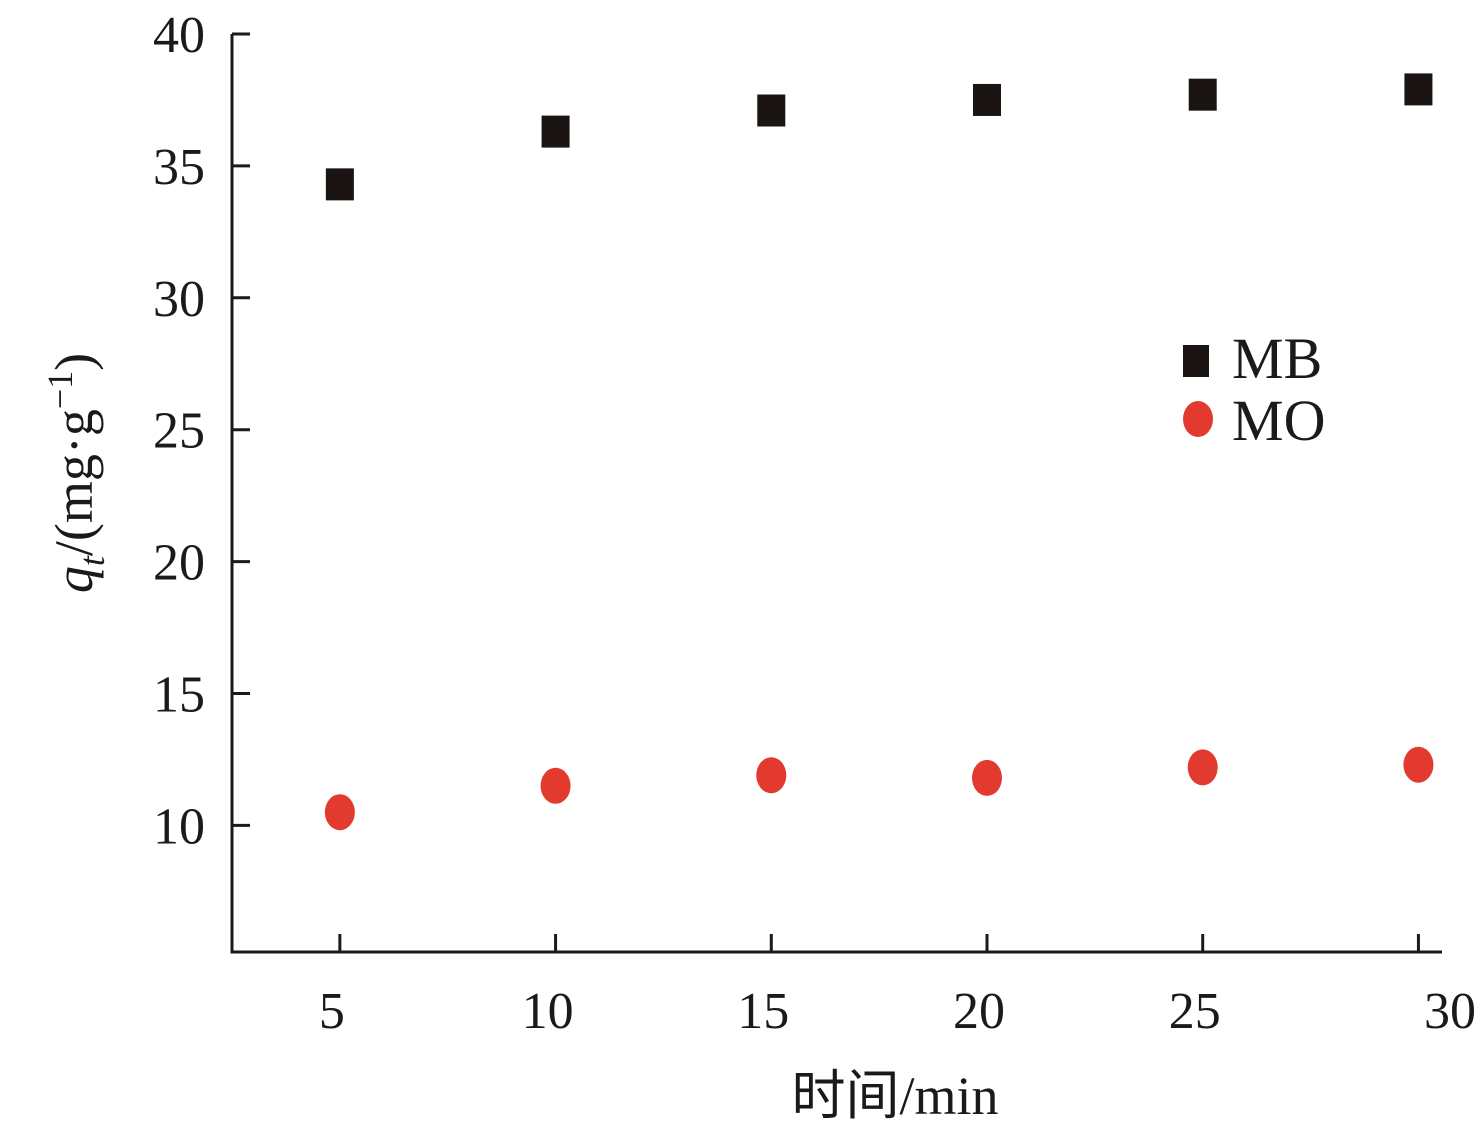 The image size is (1481, 1137). What do you see at coordinates (1196, 361) in the screenshot?
I see `legend-marker-mb` at bounding box center [1196, 361].